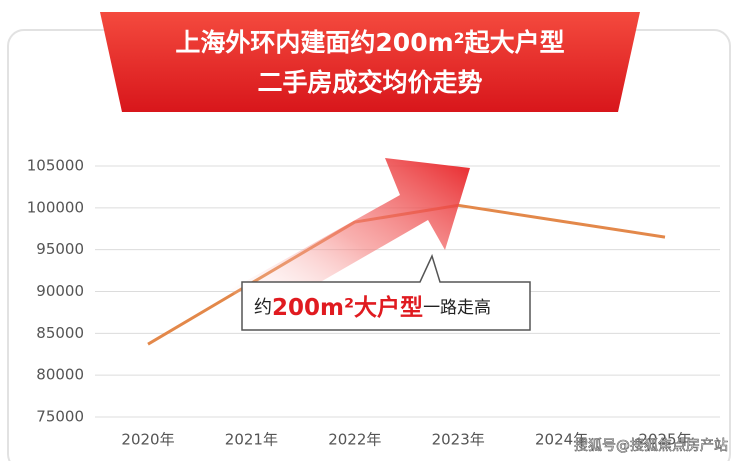  I want to click on y-tick-label: 80000, so click(60, 375).